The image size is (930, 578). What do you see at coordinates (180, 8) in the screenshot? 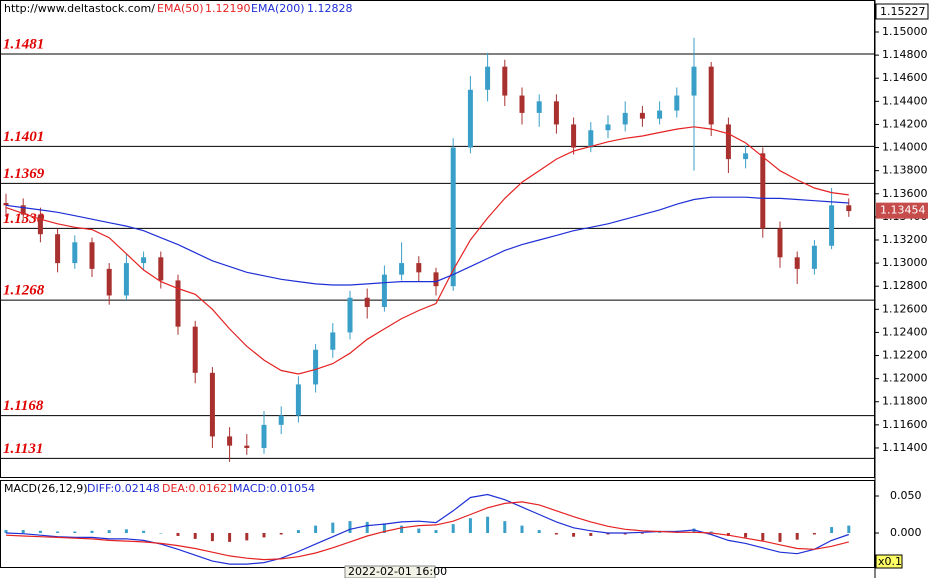
I see `ema50-label: EMA(50)` at bounding box center [180, 8].